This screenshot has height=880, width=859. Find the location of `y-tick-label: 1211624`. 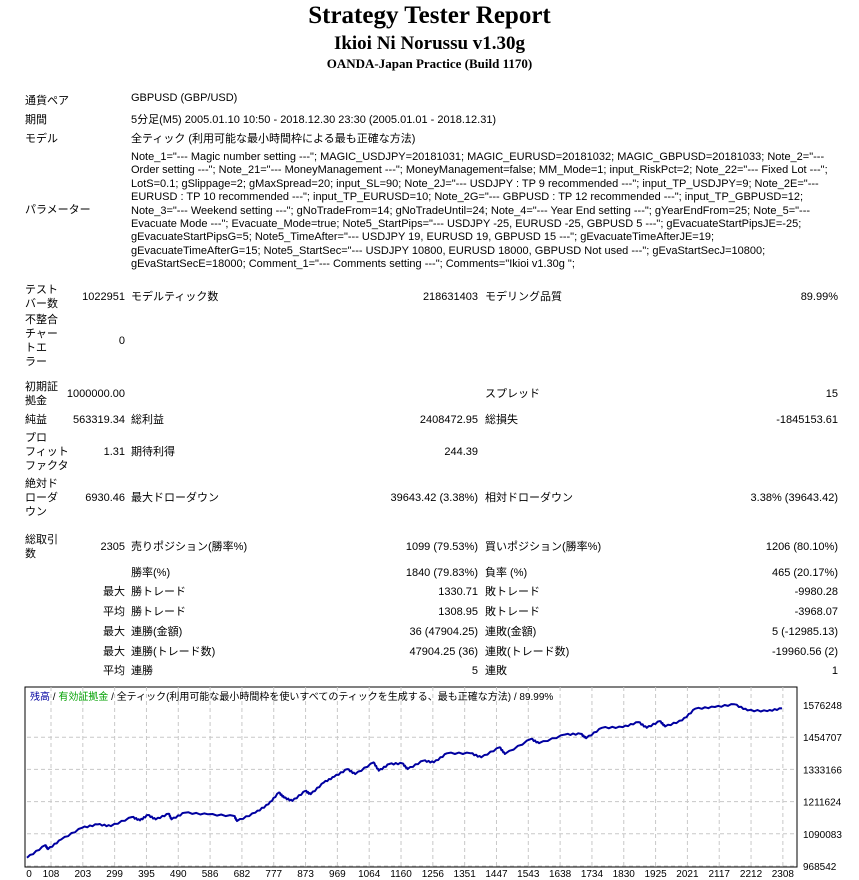

y-tick-label: 1211624 is located at coordinates (822, 803).